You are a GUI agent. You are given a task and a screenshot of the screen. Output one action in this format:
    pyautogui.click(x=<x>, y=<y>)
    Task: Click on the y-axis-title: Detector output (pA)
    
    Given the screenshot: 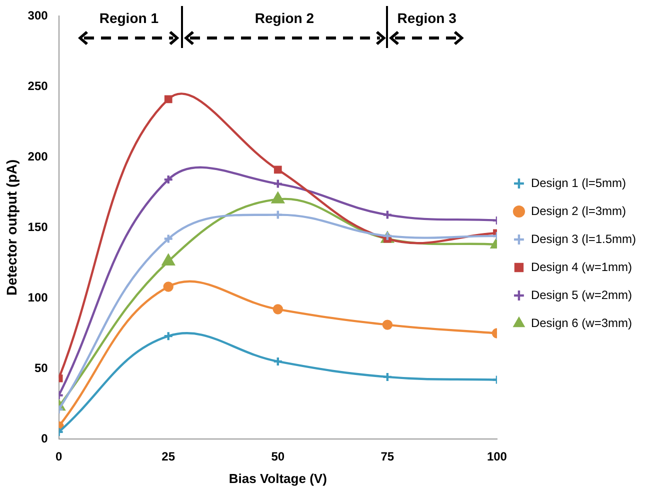 What is the action you would take?
    pyautogui.click(x=11, y=227)
    